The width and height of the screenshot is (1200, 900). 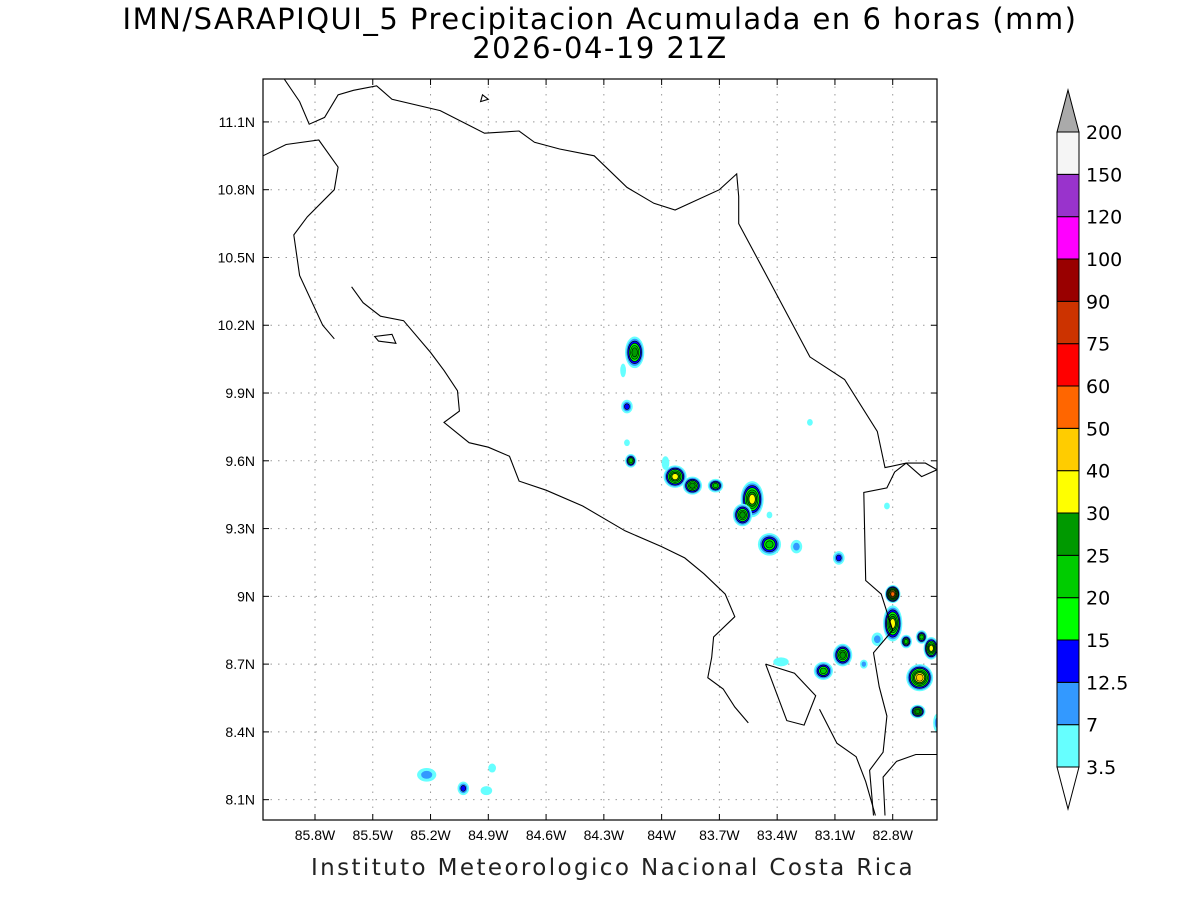 I want to click on colorbar-label: 7, so click(x=1092, y=726).